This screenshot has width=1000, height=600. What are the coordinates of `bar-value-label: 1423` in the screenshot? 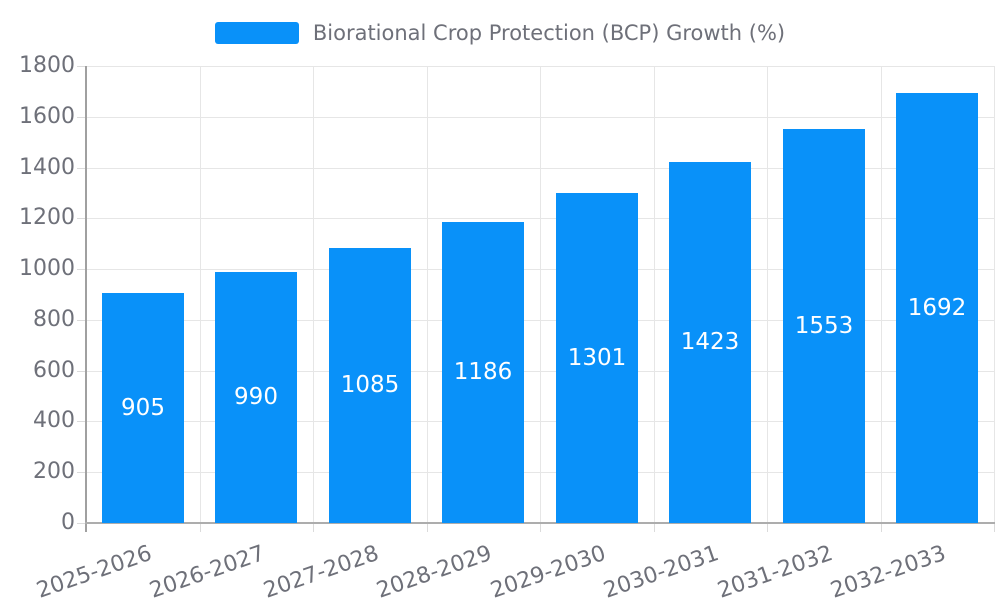 It's located at (710, 342).